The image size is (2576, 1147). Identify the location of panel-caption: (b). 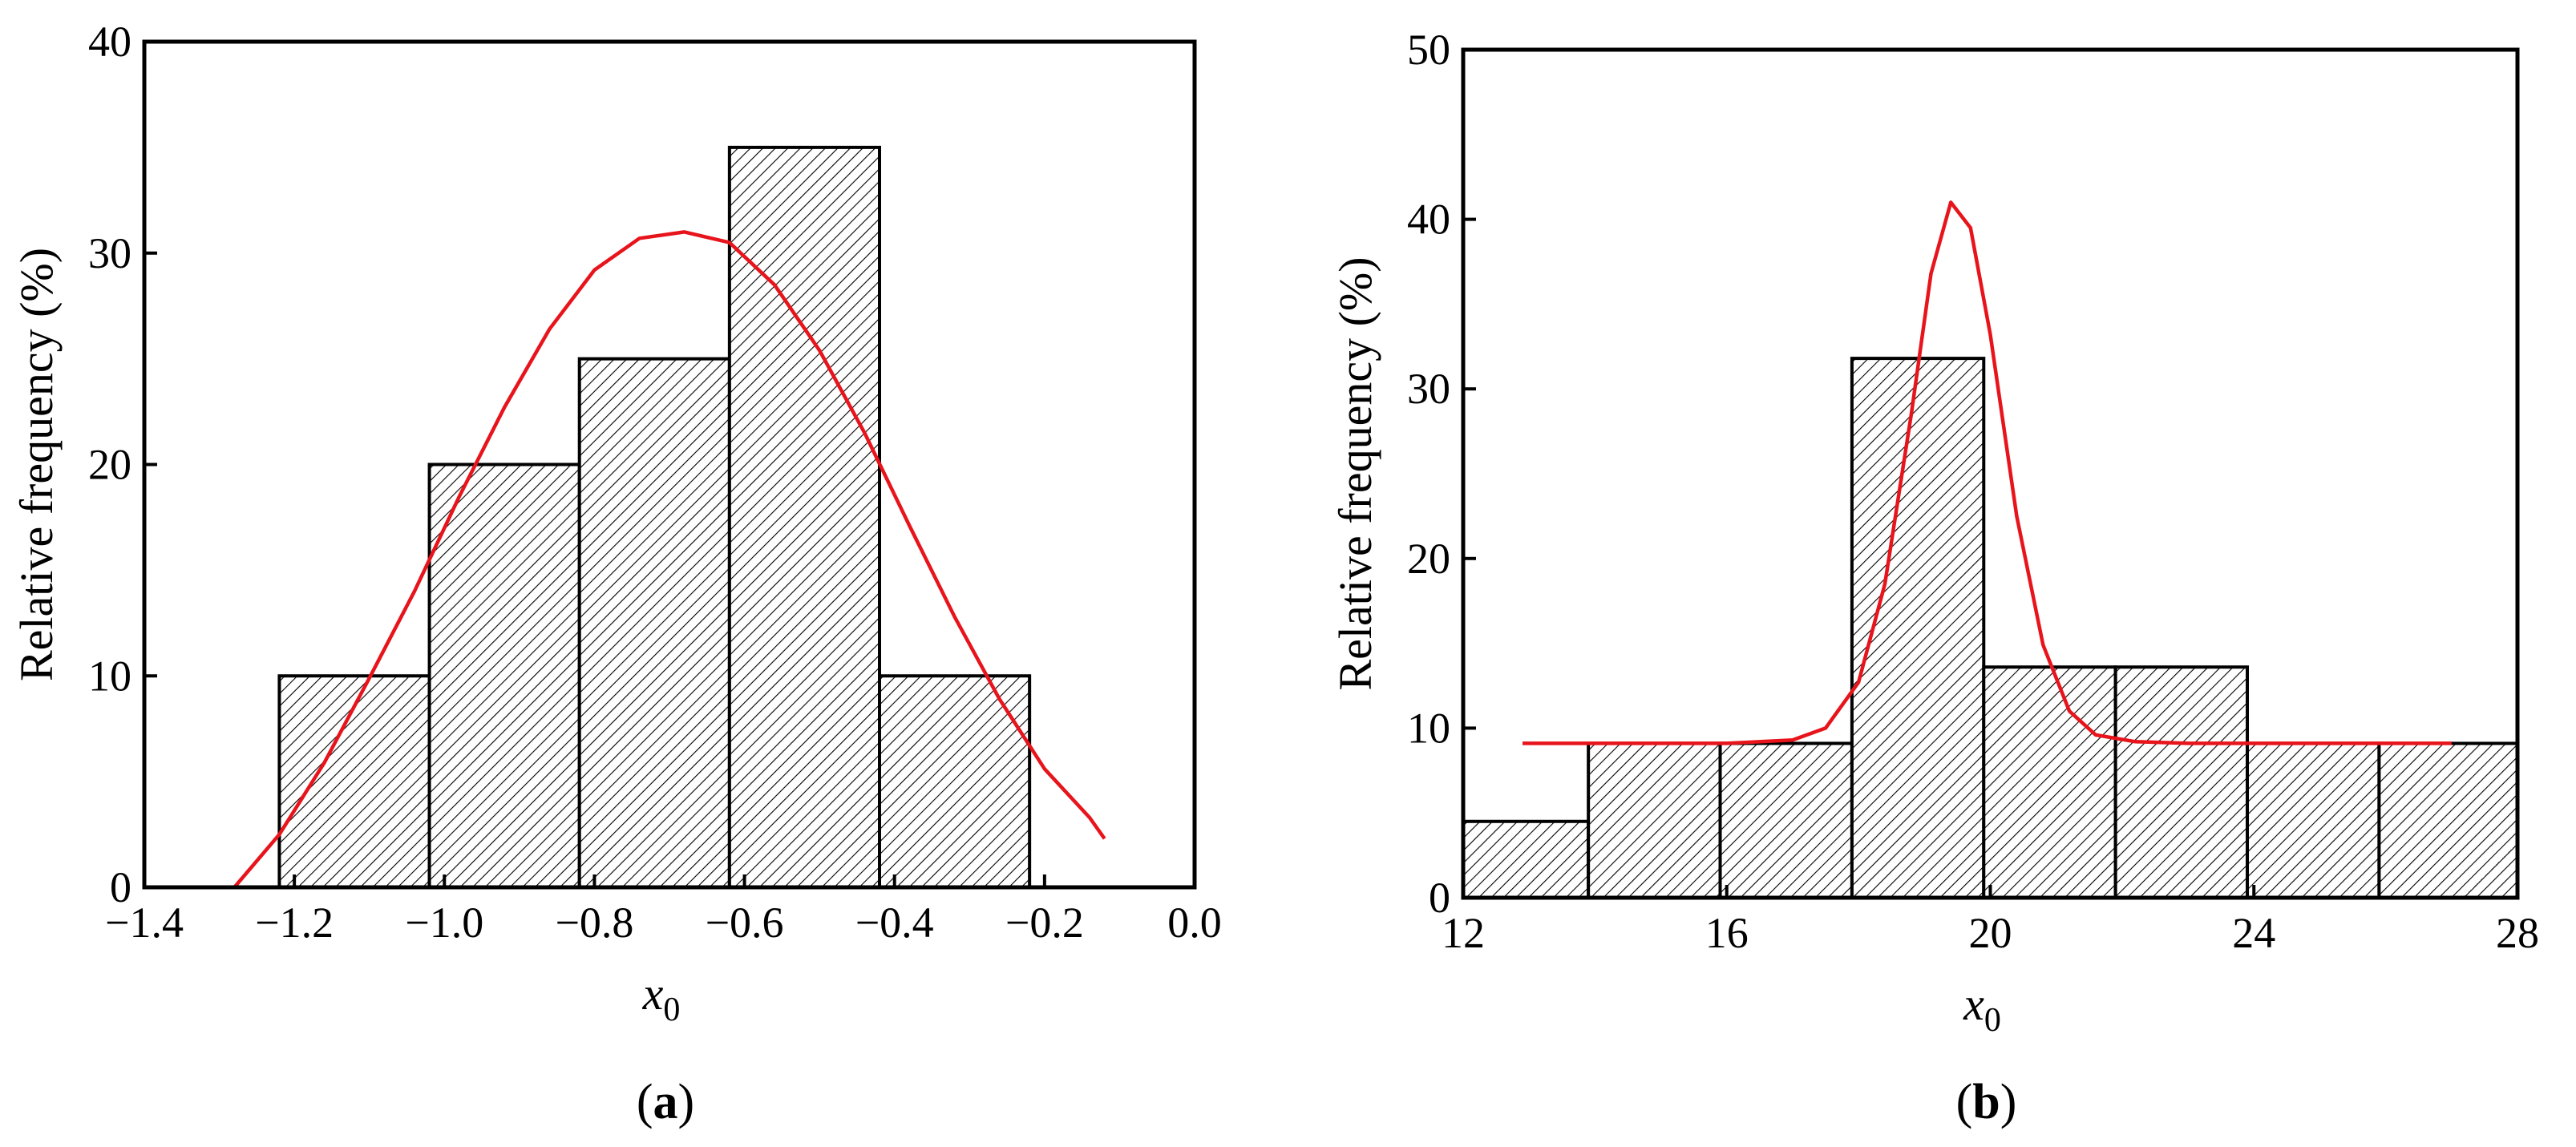
(1986, 1102).